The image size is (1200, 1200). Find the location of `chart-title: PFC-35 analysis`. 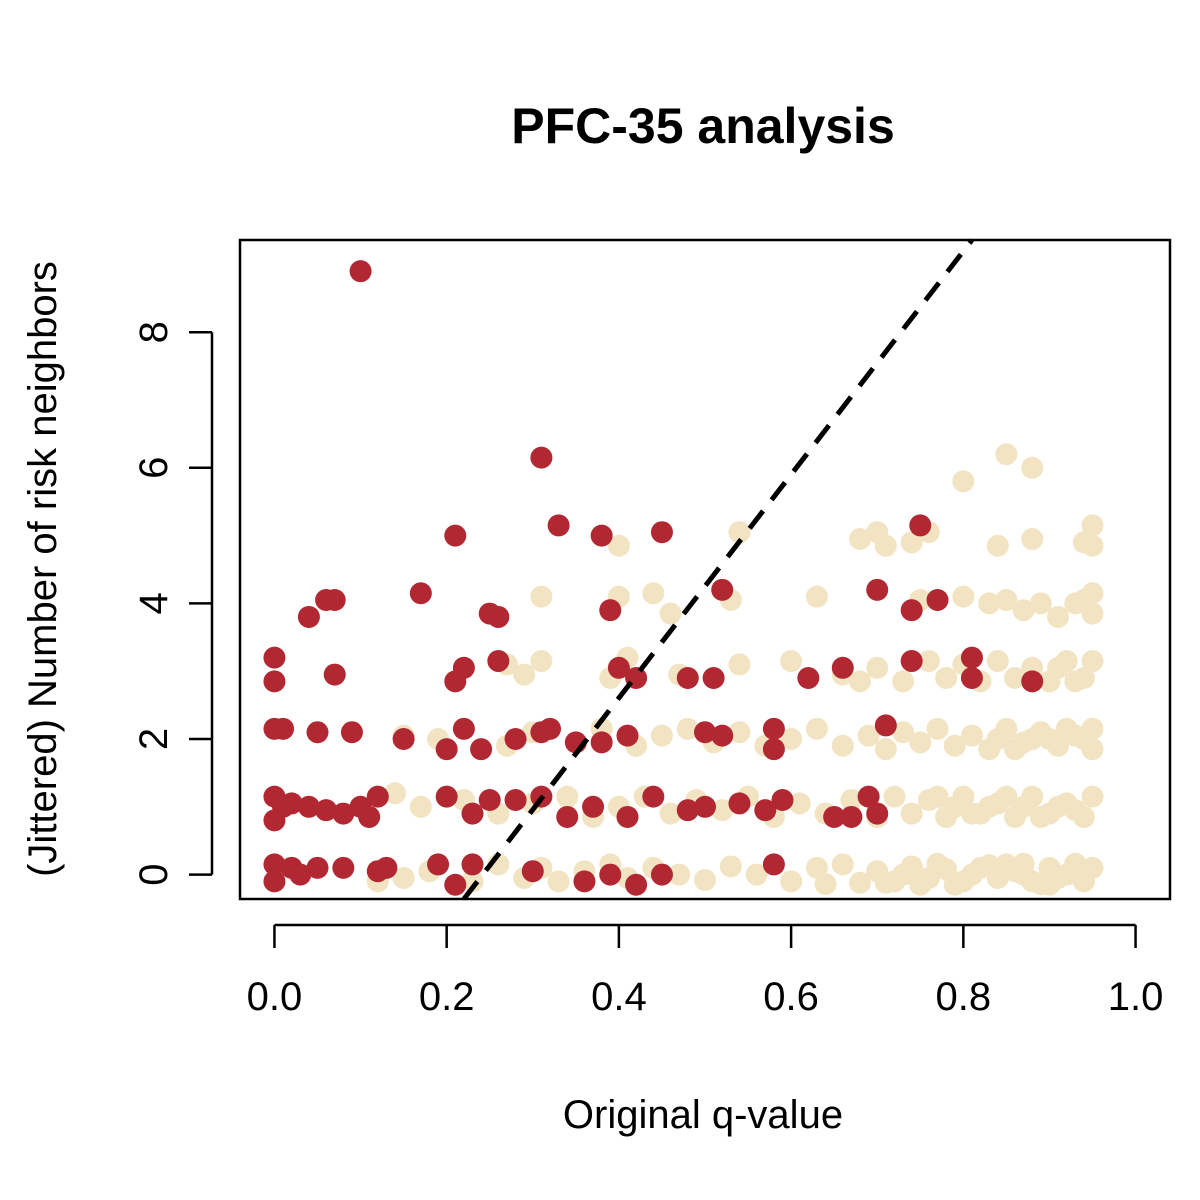

chart-title: PFC-35 analysis is located at coordinates (703, 126).